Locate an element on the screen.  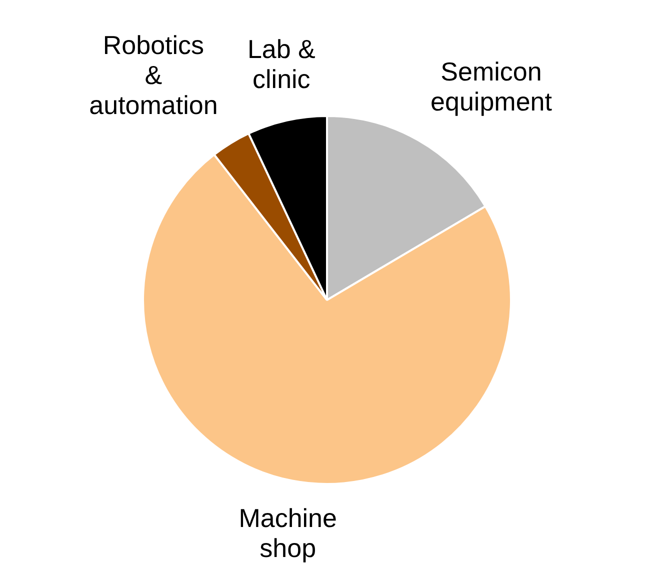
slice-label: Machine shop is located at coordinates (287, 533).